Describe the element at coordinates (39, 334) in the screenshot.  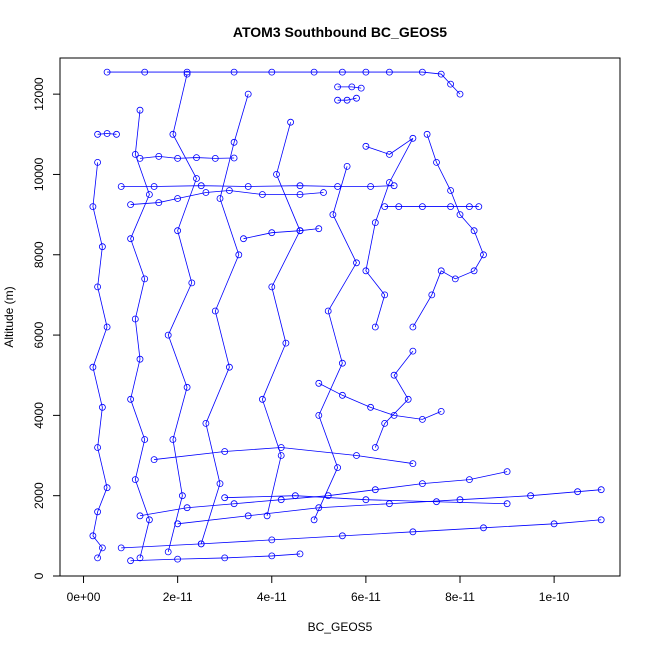
I see `y-tick-label: 6000` at that location.